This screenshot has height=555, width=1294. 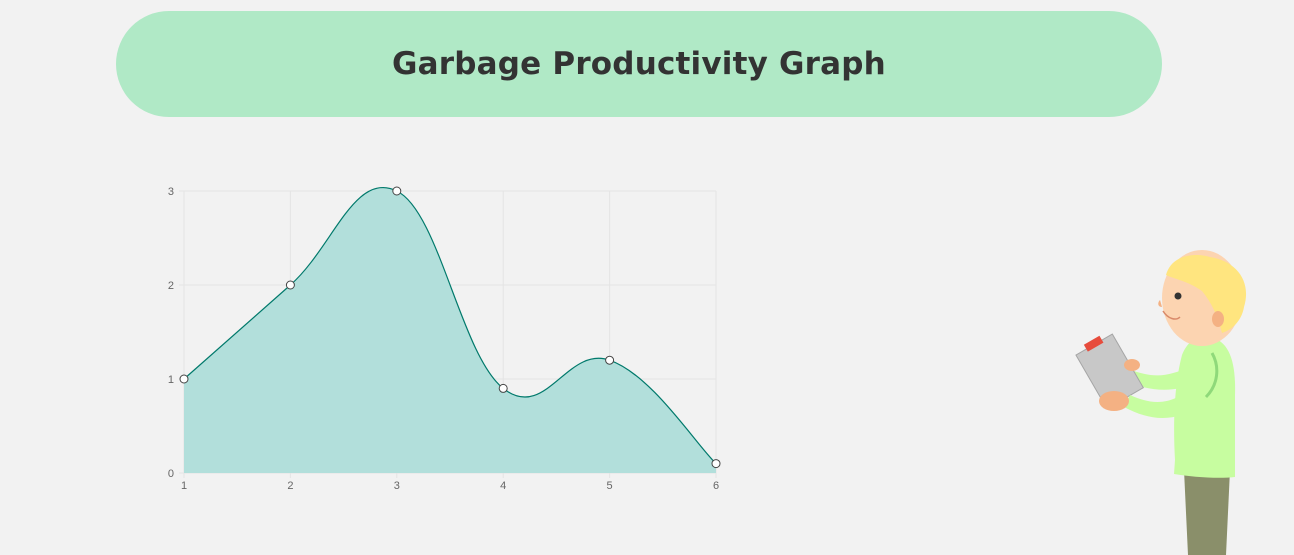 What do you see at coordinates (171, 286) in the screenshot?
I see `y-tick-label: 2` at bounding box center [171, 286].